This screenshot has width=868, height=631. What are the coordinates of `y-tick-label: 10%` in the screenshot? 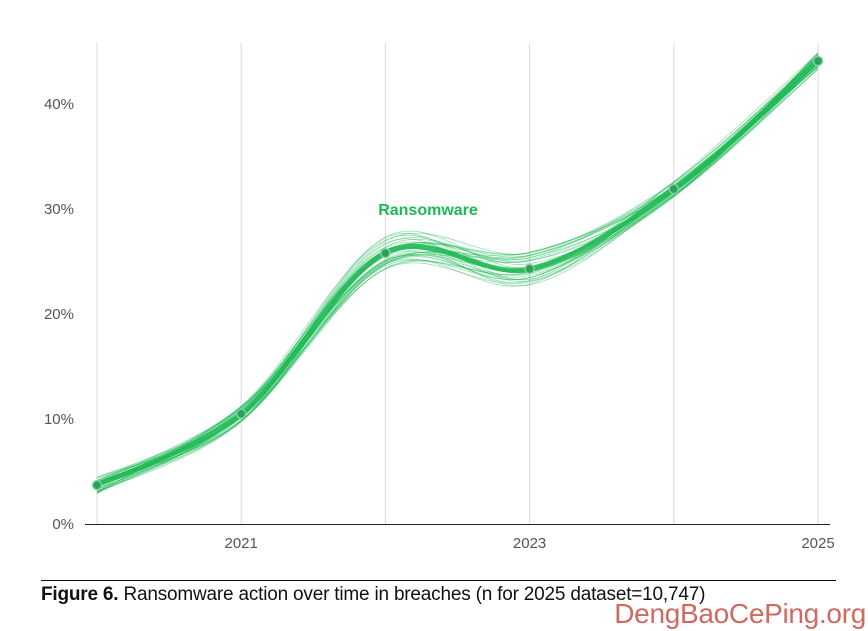 It's located at (59, 419).